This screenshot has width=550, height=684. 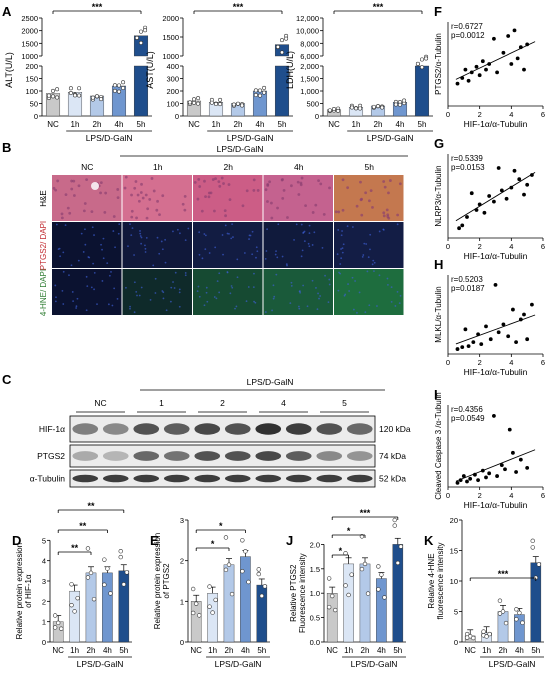 What do you see at coordinates (100, 664) in the screenshot?
I see `x-group-label: LPS/D-GalN` at bounding box center [100, 664].